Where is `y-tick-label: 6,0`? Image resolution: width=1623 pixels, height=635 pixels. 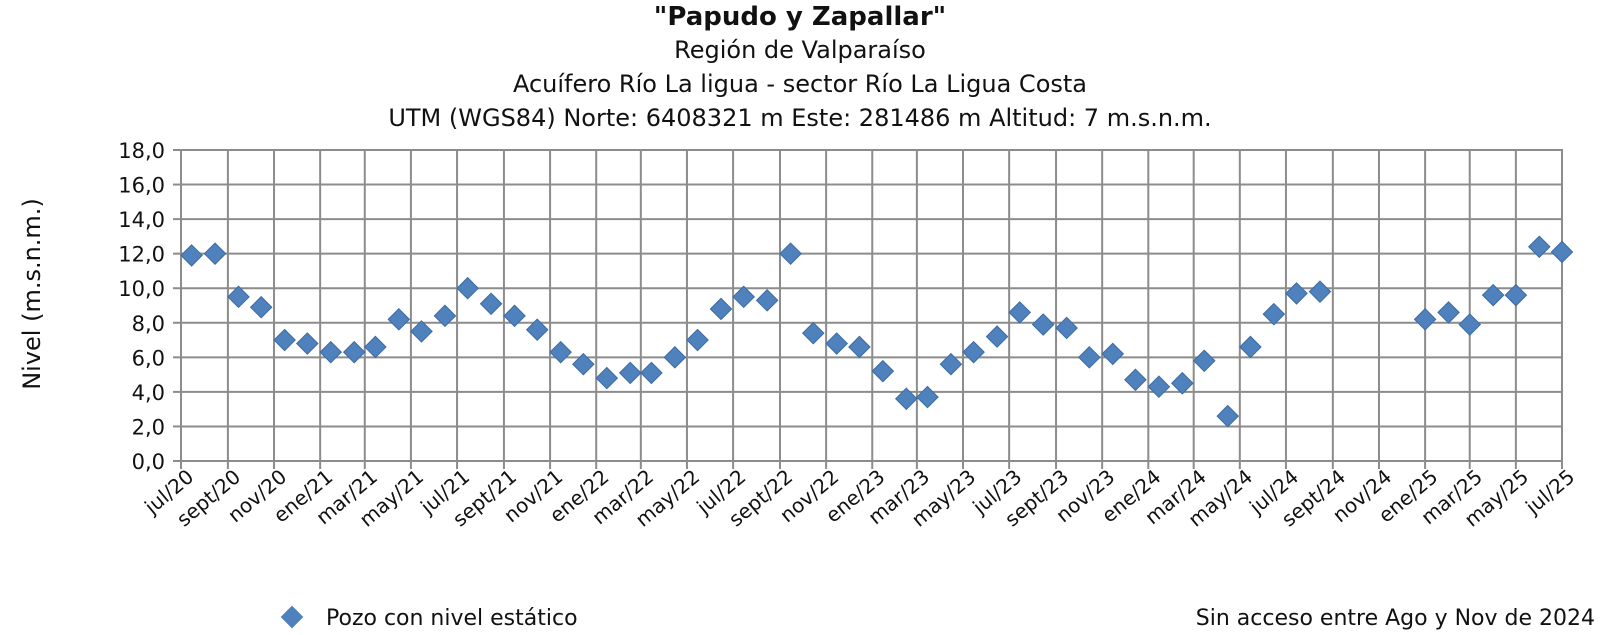 y-tick-label: 6,0 is located at coordinates (148, 358).